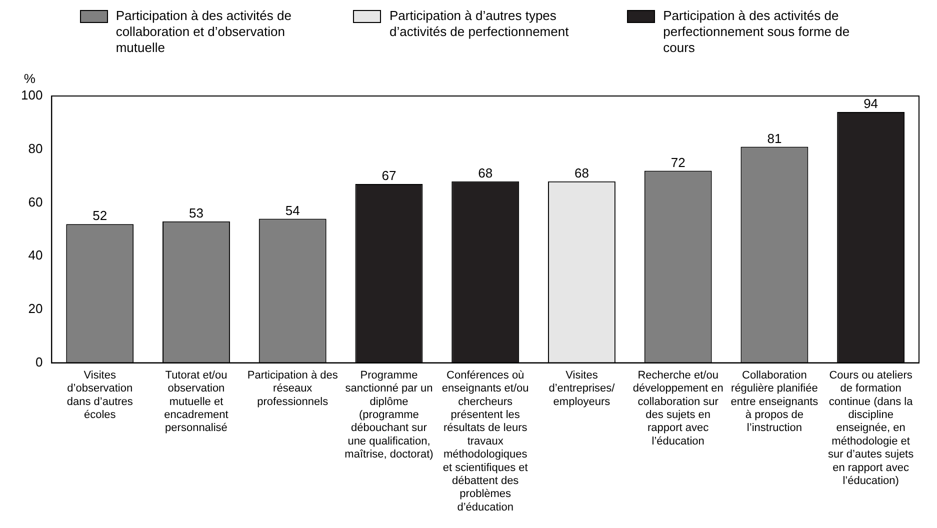 The image size is (937, 528). I want to click on y-tick-label: 40, so click(35, 255).